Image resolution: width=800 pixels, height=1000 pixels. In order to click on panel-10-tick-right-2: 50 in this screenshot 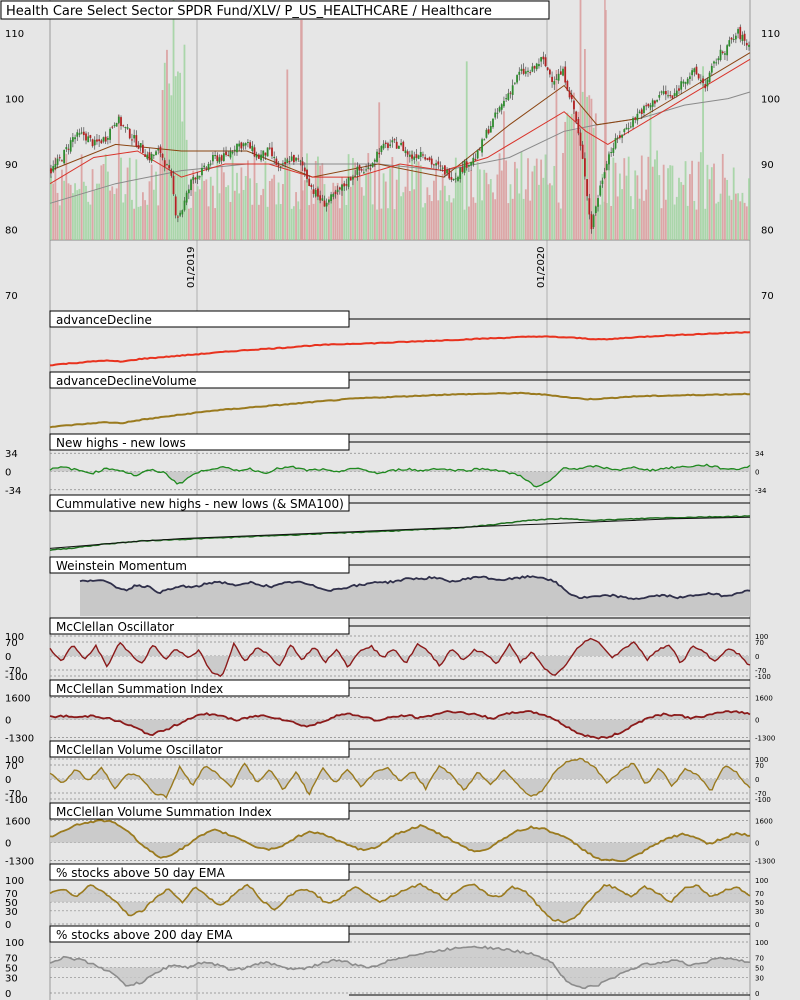, I will do `click(759, 903)`.